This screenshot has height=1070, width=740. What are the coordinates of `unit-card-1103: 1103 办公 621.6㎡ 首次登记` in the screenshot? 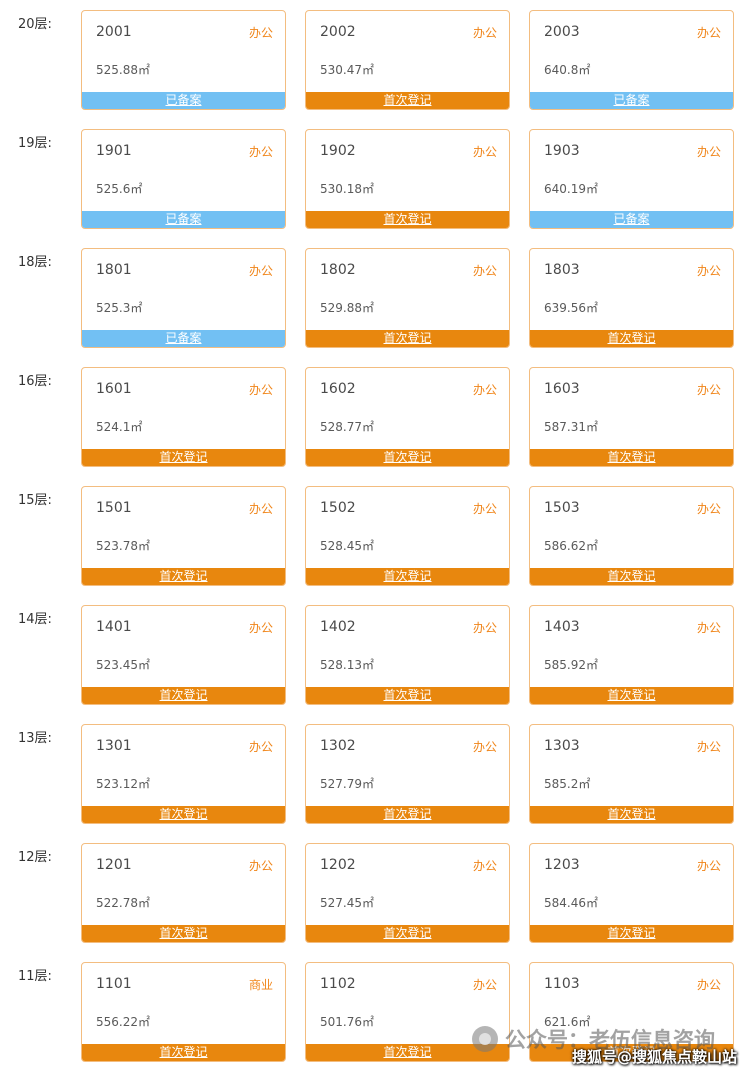 It's located at (631, 1012).